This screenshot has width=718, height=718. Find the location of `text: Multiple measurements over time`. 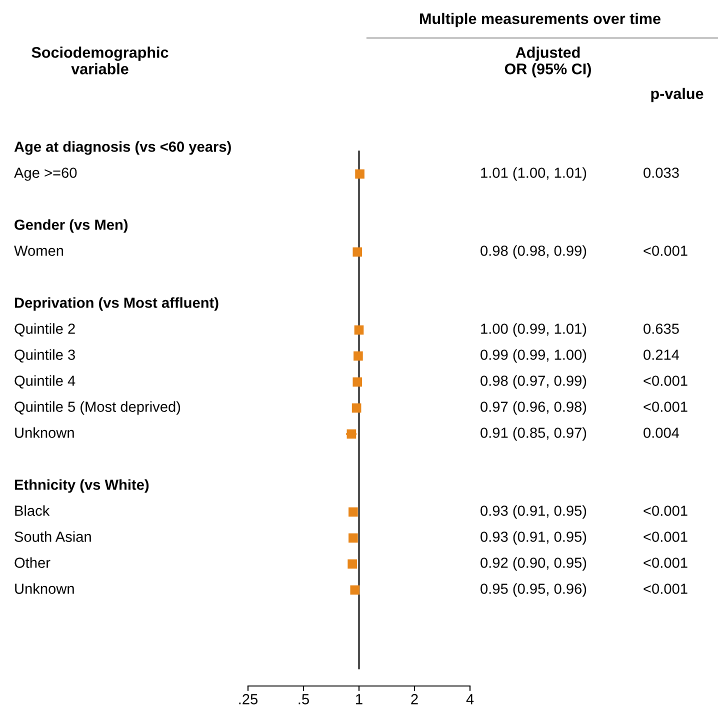

text: Multiple measurements over time is located at coordinates (540, 20).